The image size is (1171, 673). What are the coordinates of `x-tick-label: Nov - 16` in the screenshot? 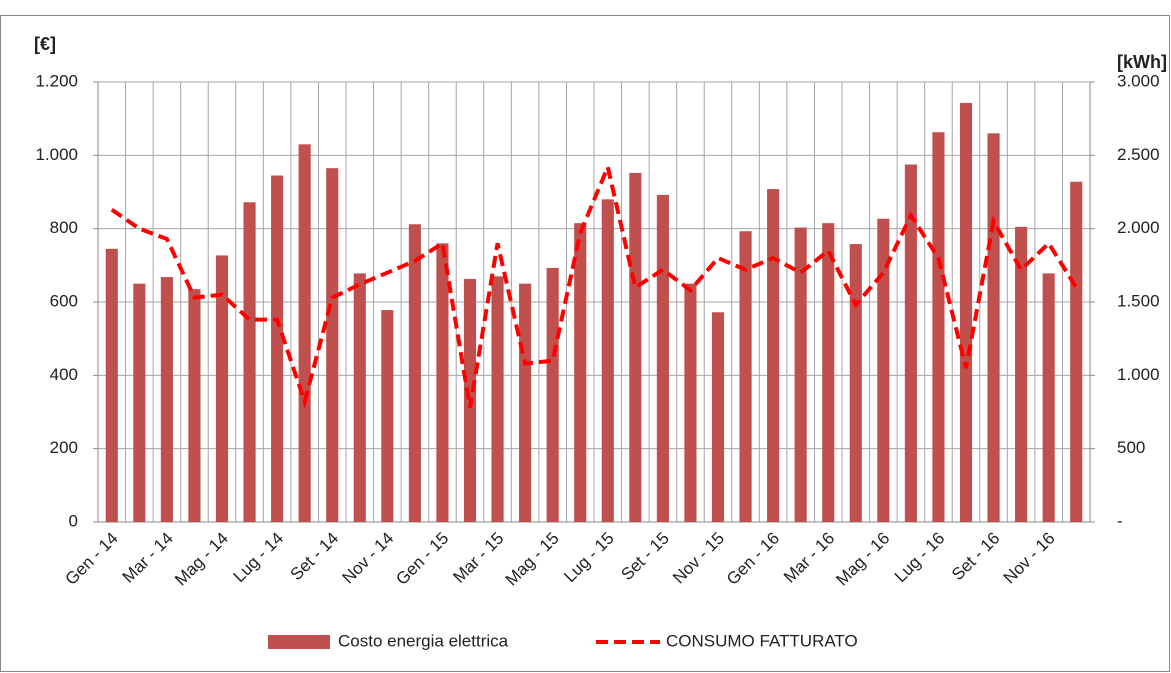 It's located at (1029, 558).